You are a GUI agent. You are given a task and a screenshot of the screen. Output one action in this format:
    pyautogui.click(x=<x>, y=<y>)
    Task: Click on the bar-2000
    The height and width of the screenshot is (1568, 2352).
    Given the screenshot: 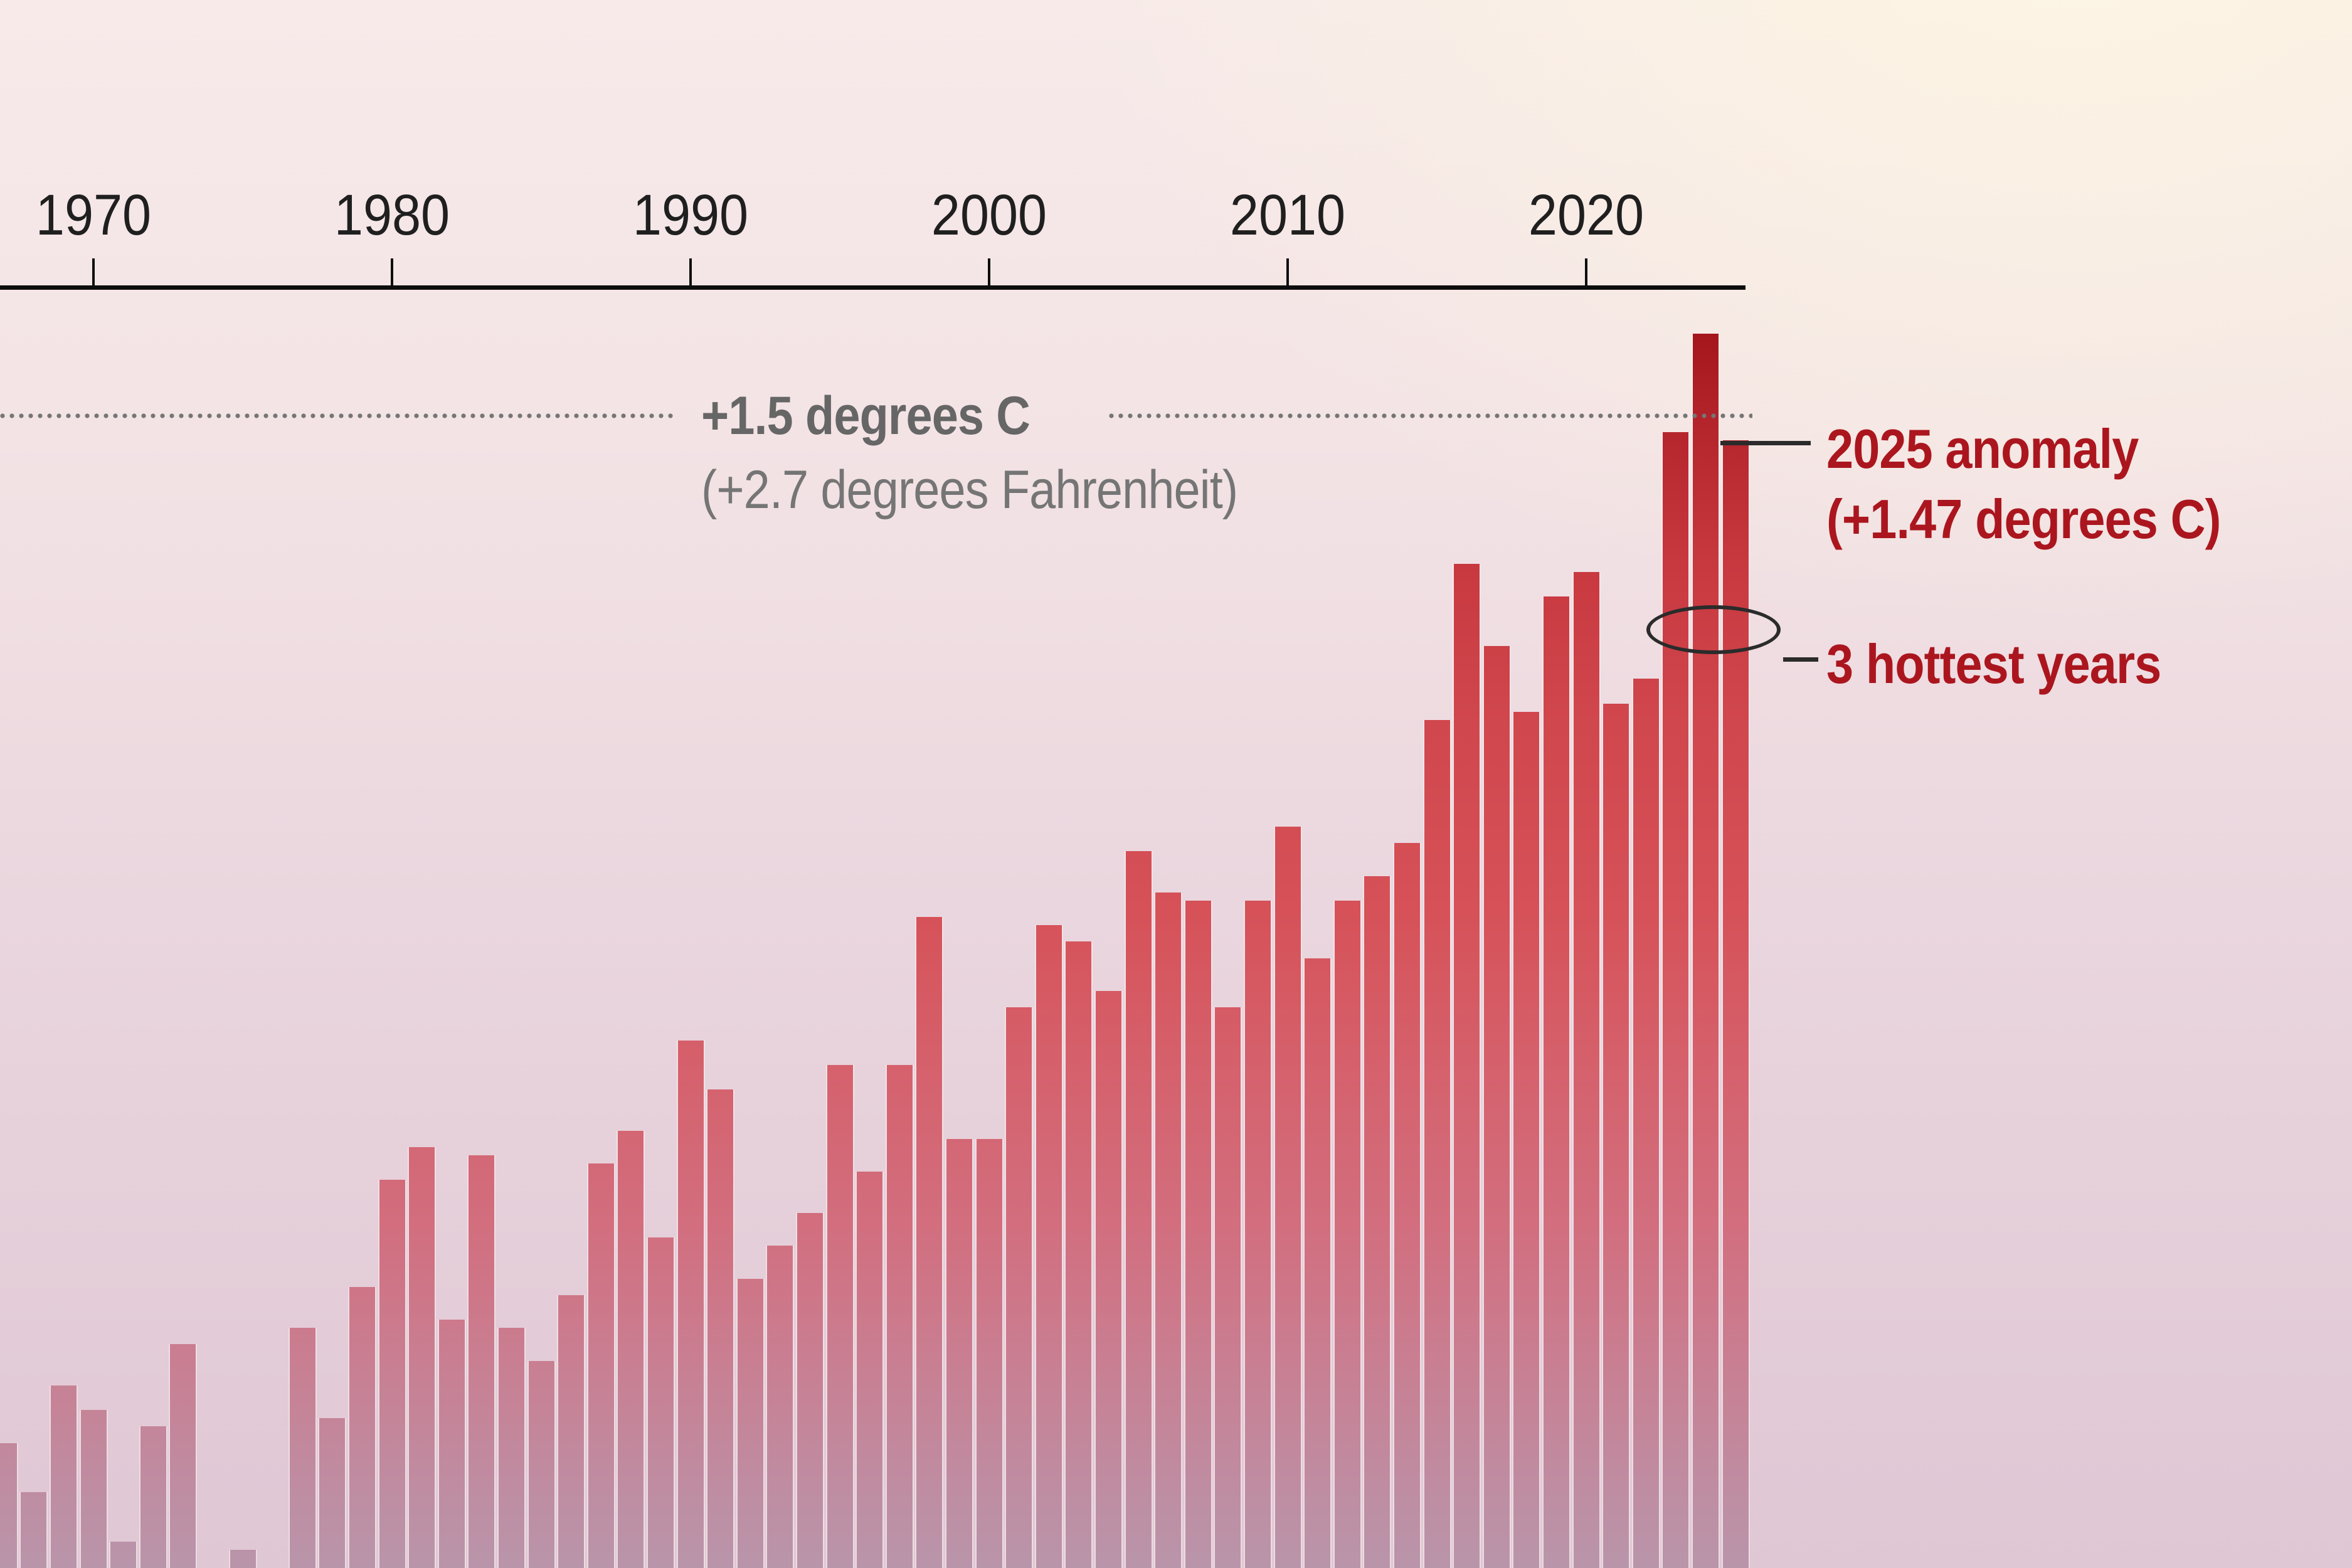 What is the action you would take?
    pyautogui.click(x=989, y=1353)
    